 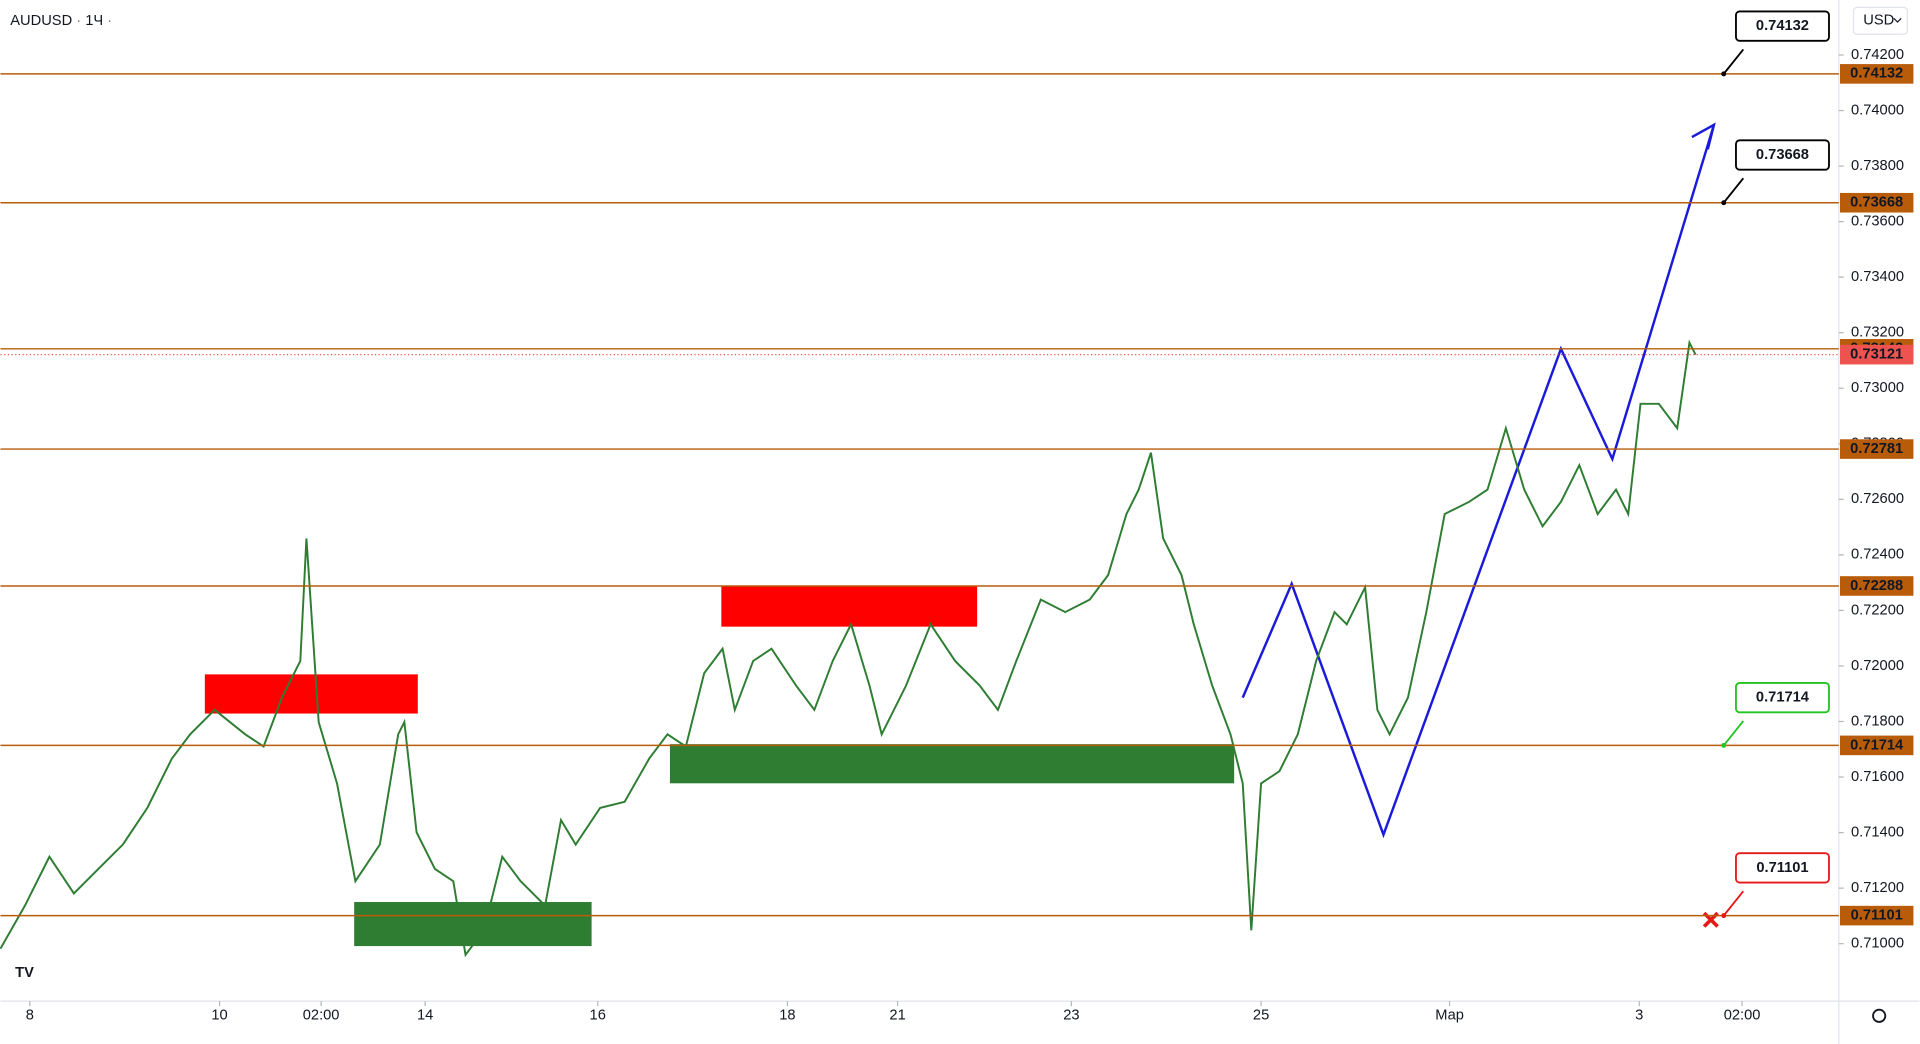 I want to click on y-tick-label: 0.71400, so click(x=1877, y=832).